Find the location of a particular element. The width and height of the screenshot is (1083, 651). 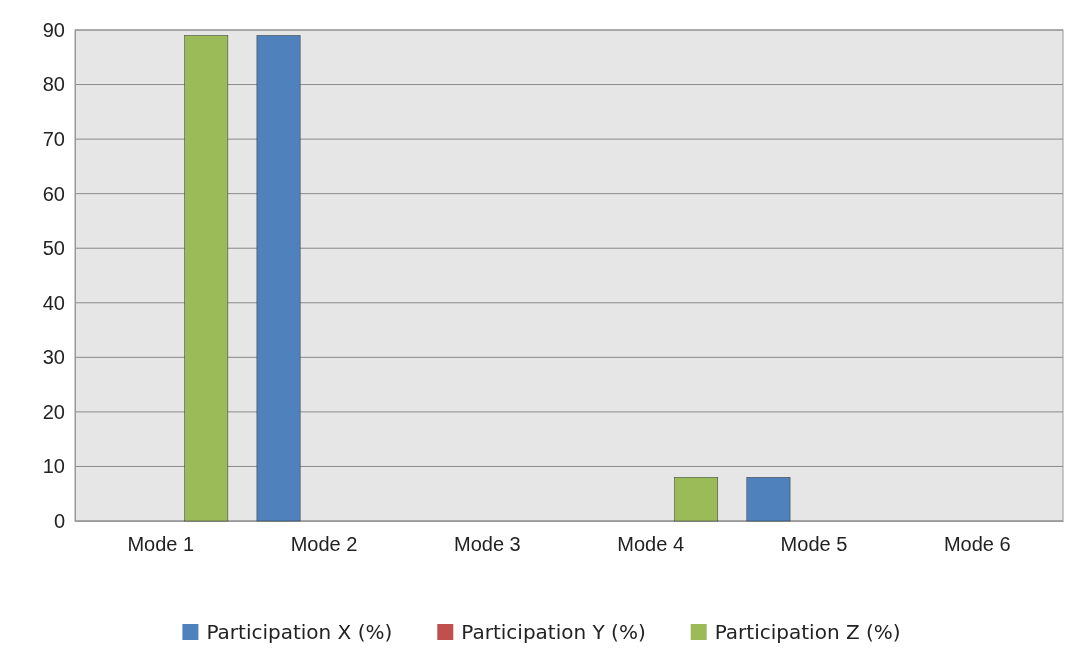

y-tick-label: 80 is located at coordinates (53, 84).